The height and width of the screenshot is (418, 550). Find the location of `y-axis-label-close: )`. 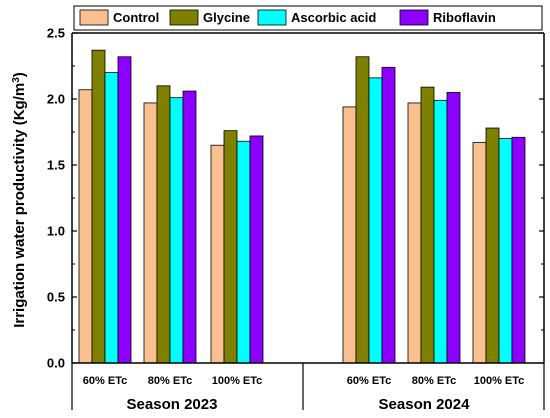

y-axis-label-close: ) is located at coordinates (19, 74).